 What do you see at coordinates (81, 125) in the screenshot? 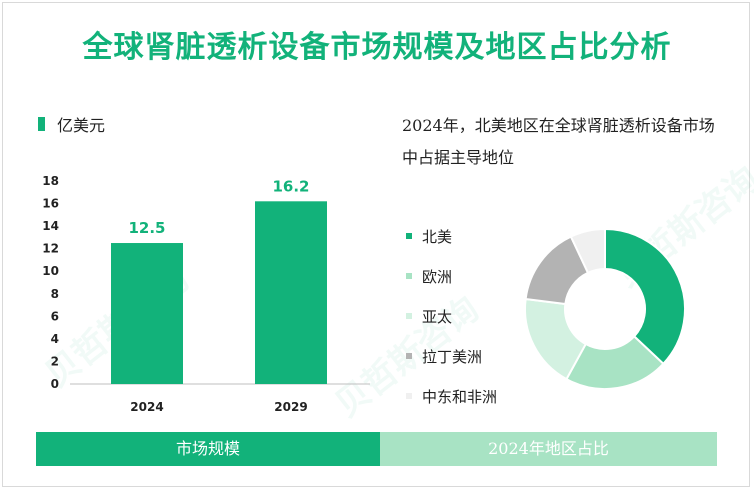
I see `unit-label: 亿美元` at bounding box center [81, 125].